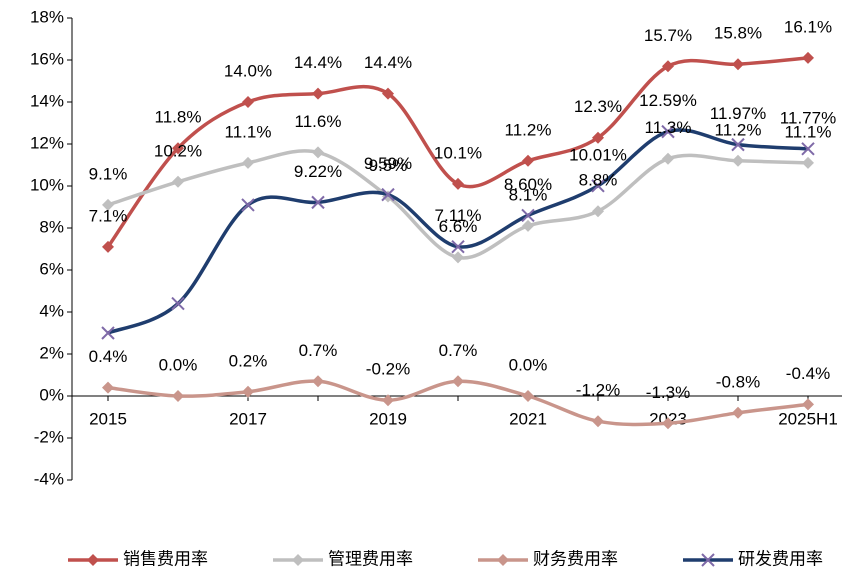 The image size is (842, 575). Describe the element at coordinates (598, 106) in the screenshot. I see `data-label: 12.3%` at that location.